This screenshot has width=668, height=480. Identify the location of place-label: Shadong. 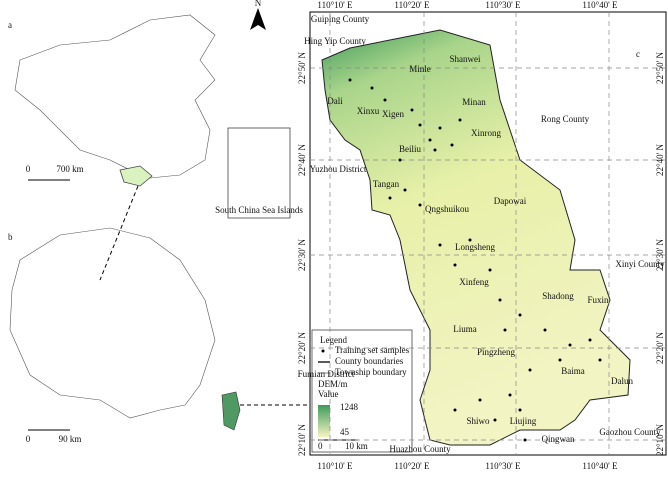
(558, 296).